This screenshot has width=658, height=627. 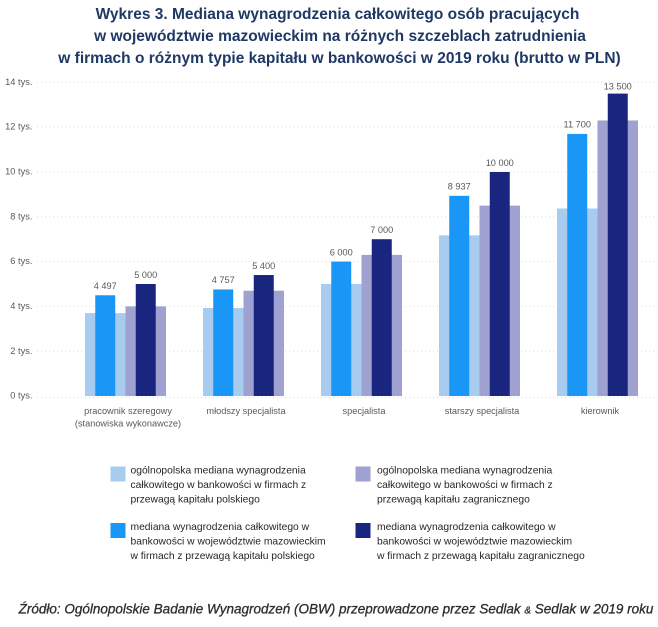 What do you see at coordinates (128, 424) in the screenshot?
I see `svg-text: (stanowiska wykonawcze)` at bounding box center [128, 424].